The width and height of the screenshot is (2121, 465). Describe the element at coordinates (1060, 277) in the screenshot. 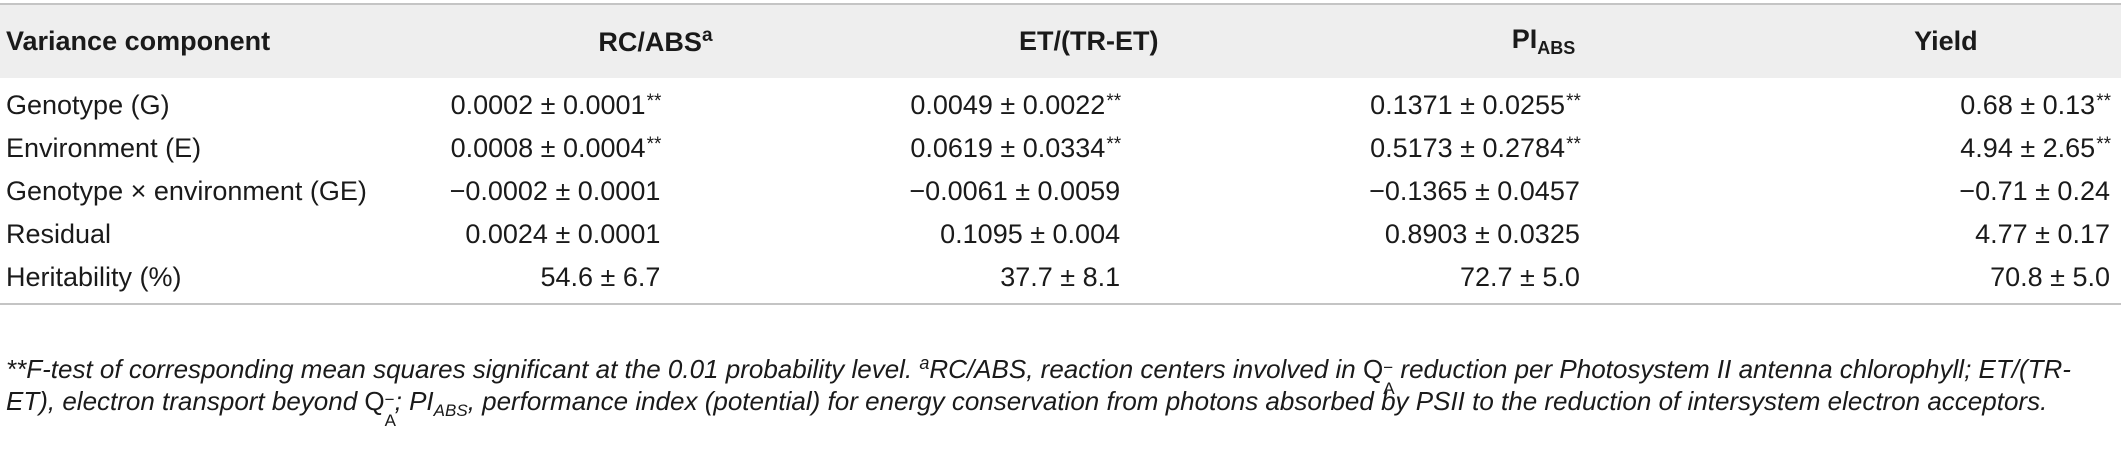

I see `cell-value: 37.7 ± 8.1` at that location.